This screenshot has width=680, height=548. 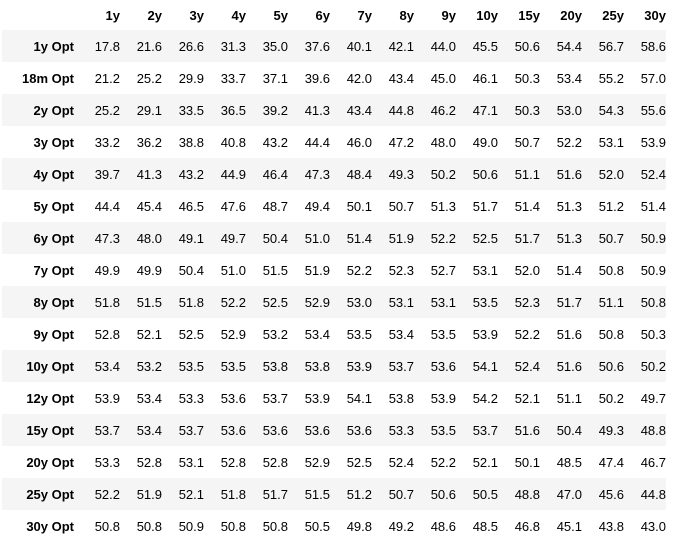 What do you see at coordinates (53, 270) in the screenshot?
I see `row-label: 7y Opt` at bounding box center [53, 270].